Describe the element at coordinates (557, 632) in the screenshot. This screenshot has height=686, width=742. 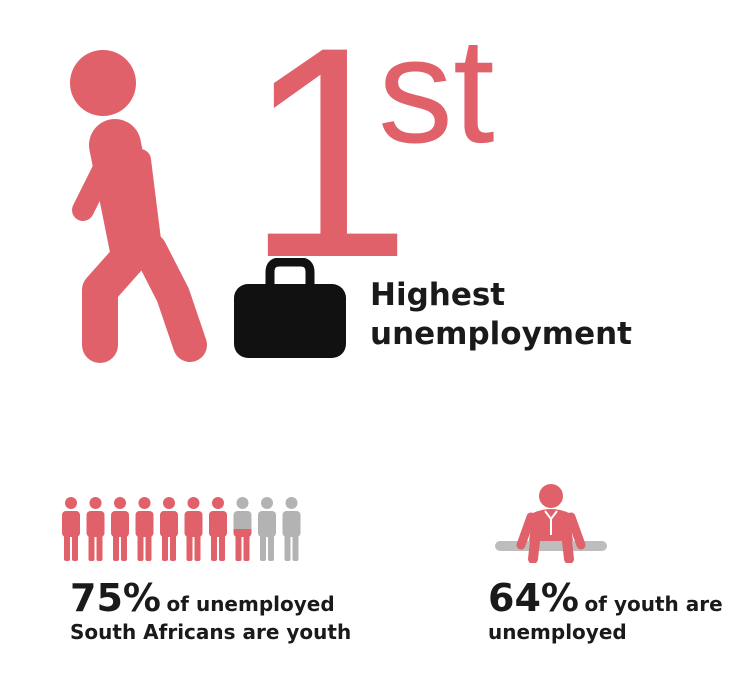
I see `stat-youth-unemployed-text-2: unemployed` at that location.